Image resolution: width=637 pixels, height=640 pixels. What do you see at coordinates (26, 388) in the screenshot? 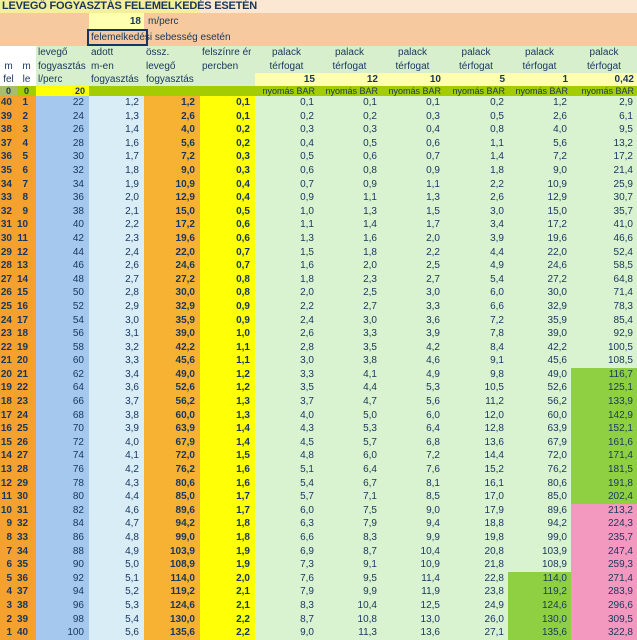
I see `data-cell: 22` at bounding box center [26, 388].